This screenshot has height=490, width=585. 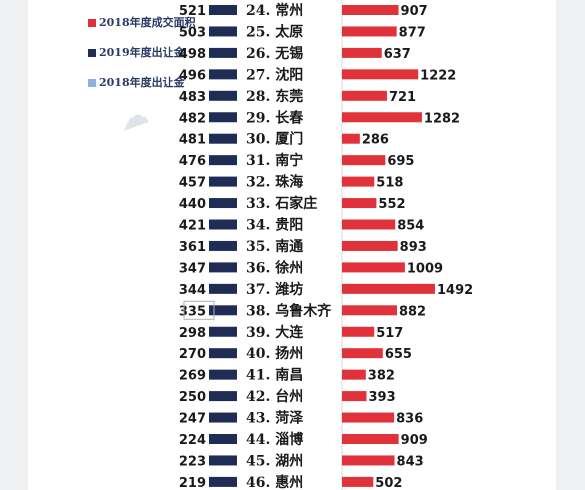 What do you see at coordinates (410, 461) in the screenshot?
I see `right-value-label: 843` at bounding box center [410, 461].